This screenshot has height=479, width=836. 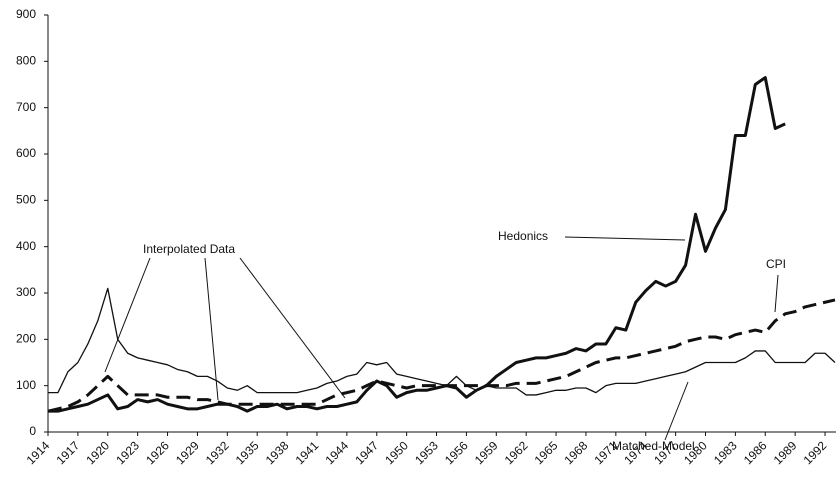 I want to click on x-tick-label: 1941, so click(x=307, y=452).